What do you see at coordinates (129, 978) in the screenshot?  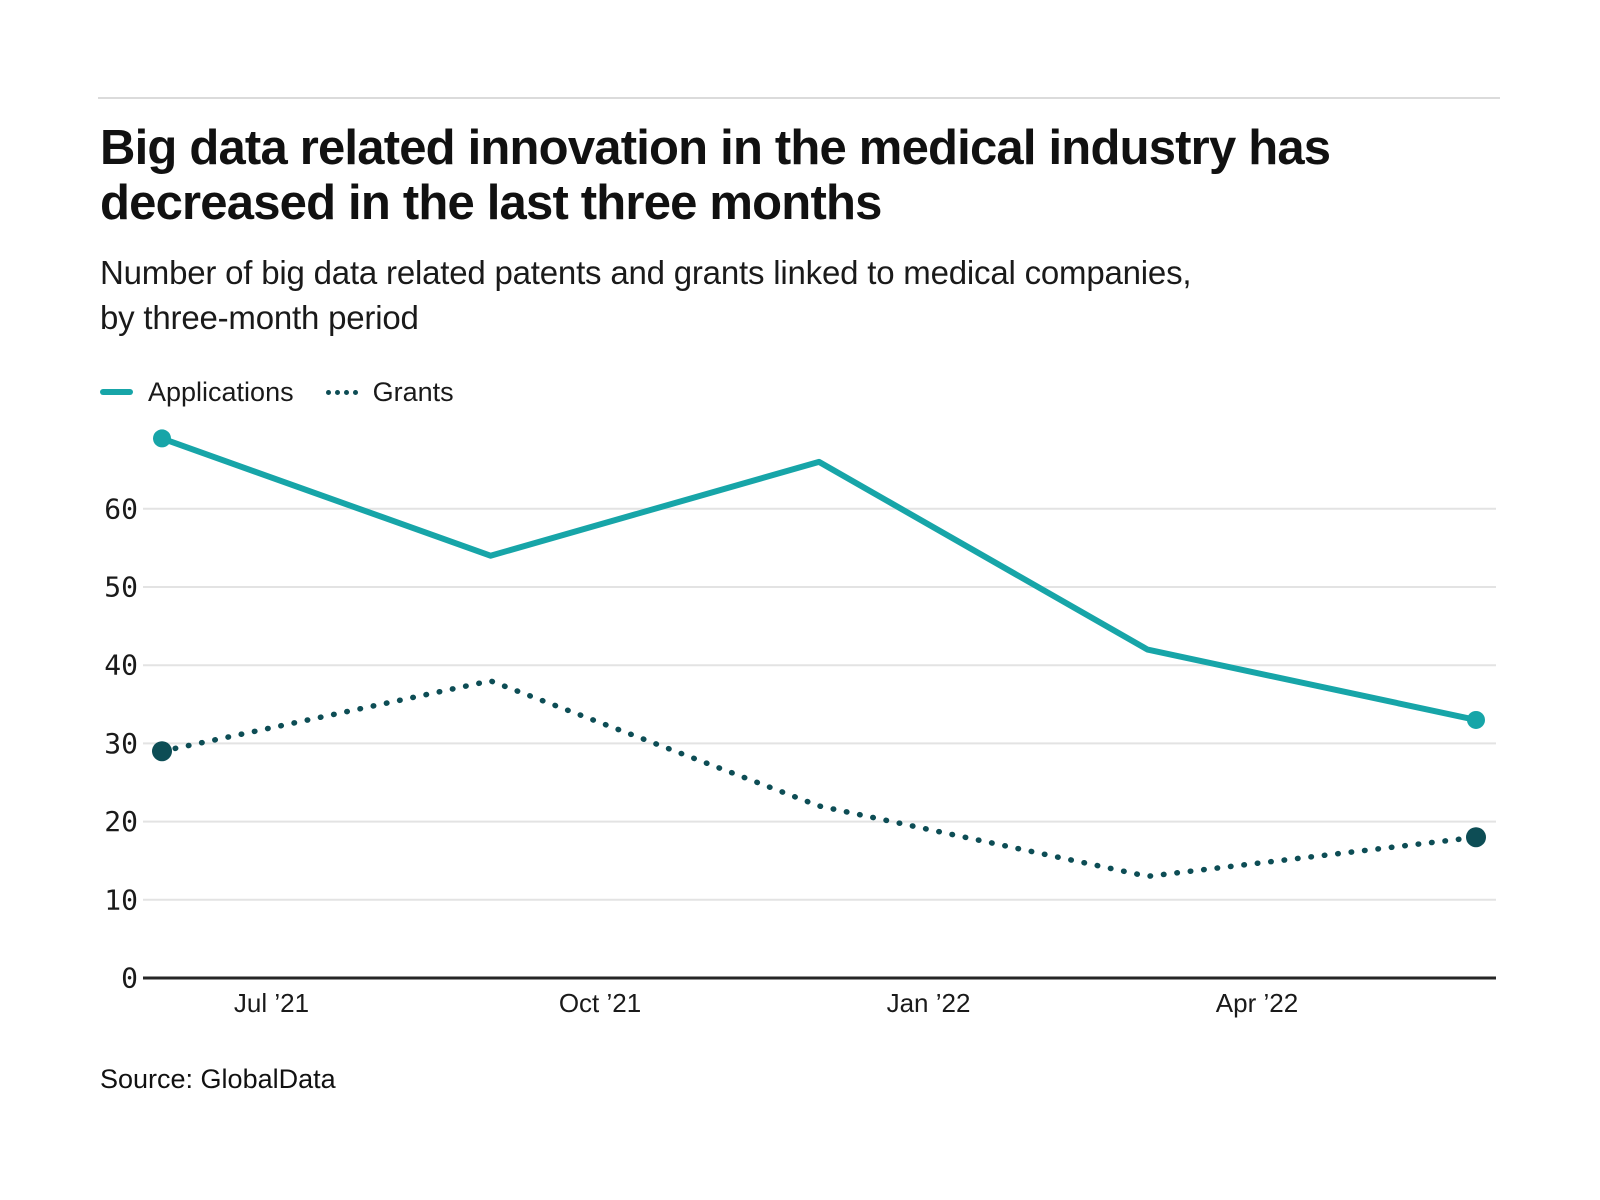 I see `y-tick-label-0: 0` at bounding box center [129, 978].